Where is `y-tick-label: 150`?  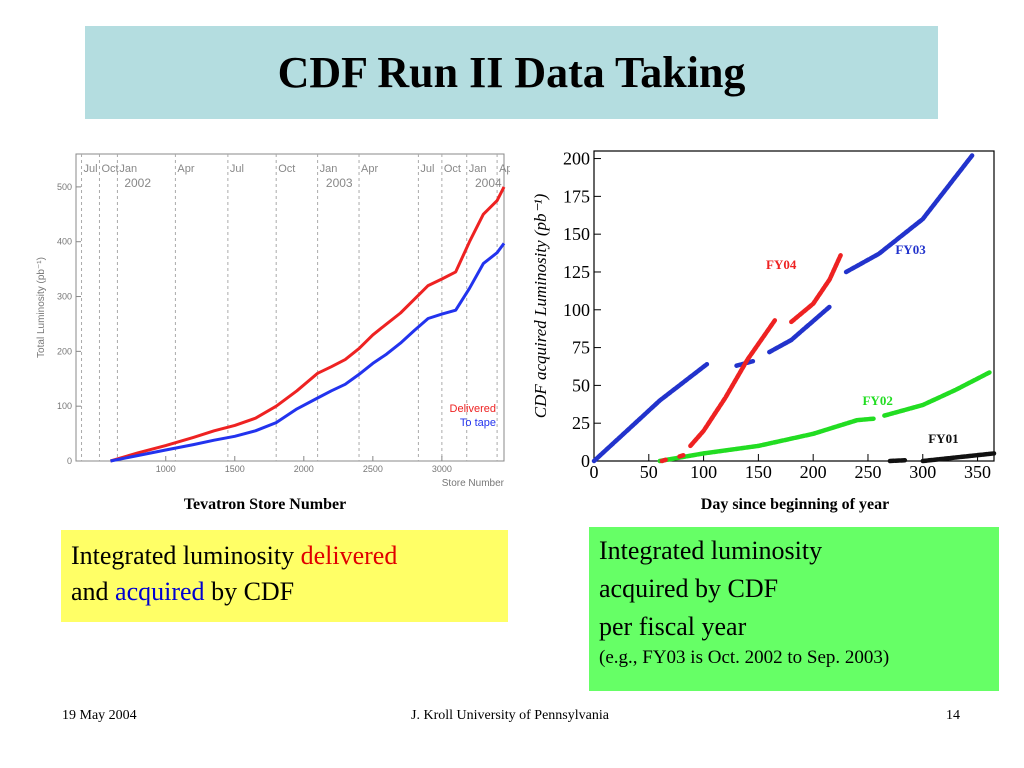
y-tick-label: 150 is located at coordinates (576, 234).